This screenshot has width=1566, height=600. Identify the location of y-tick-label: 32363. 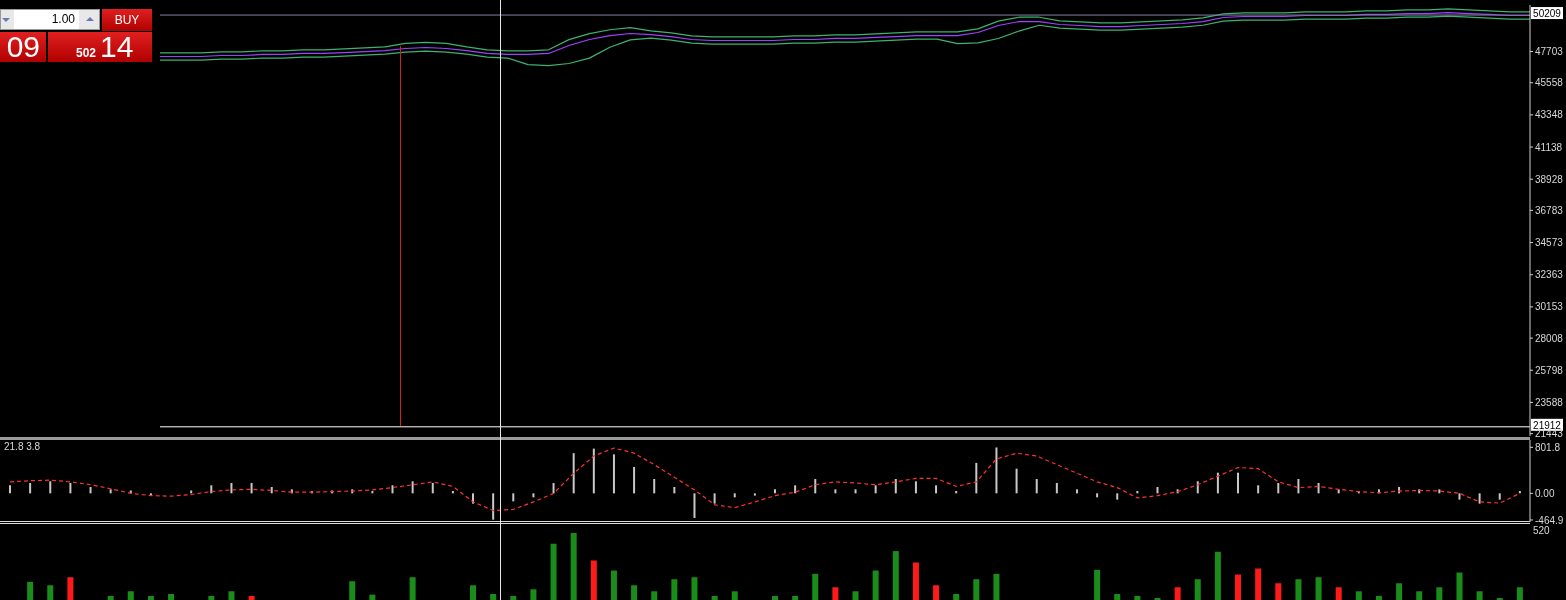
(1549, 275).